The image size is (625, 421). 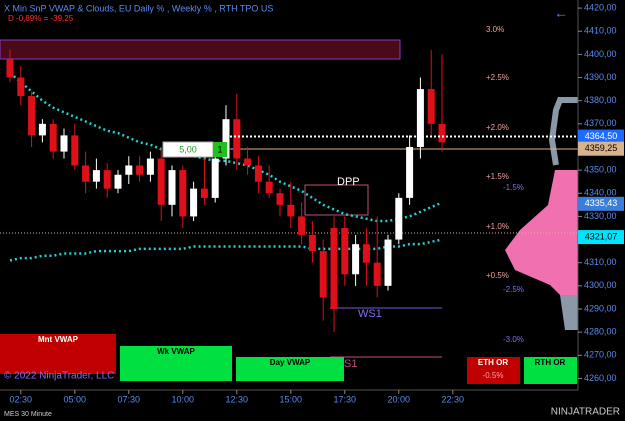 I want to click on button-label: Day VWAP, so click(x=290, y=362).